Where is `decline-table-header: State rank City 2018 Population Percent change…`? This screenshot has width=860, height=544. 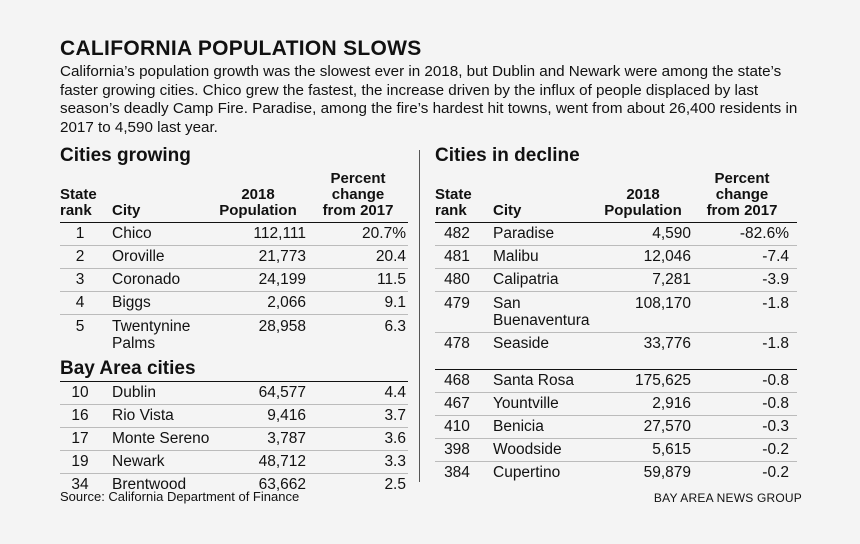 decline-table-header: State rank City 2018 Population Percent change… is located at coordinates (616, 196).